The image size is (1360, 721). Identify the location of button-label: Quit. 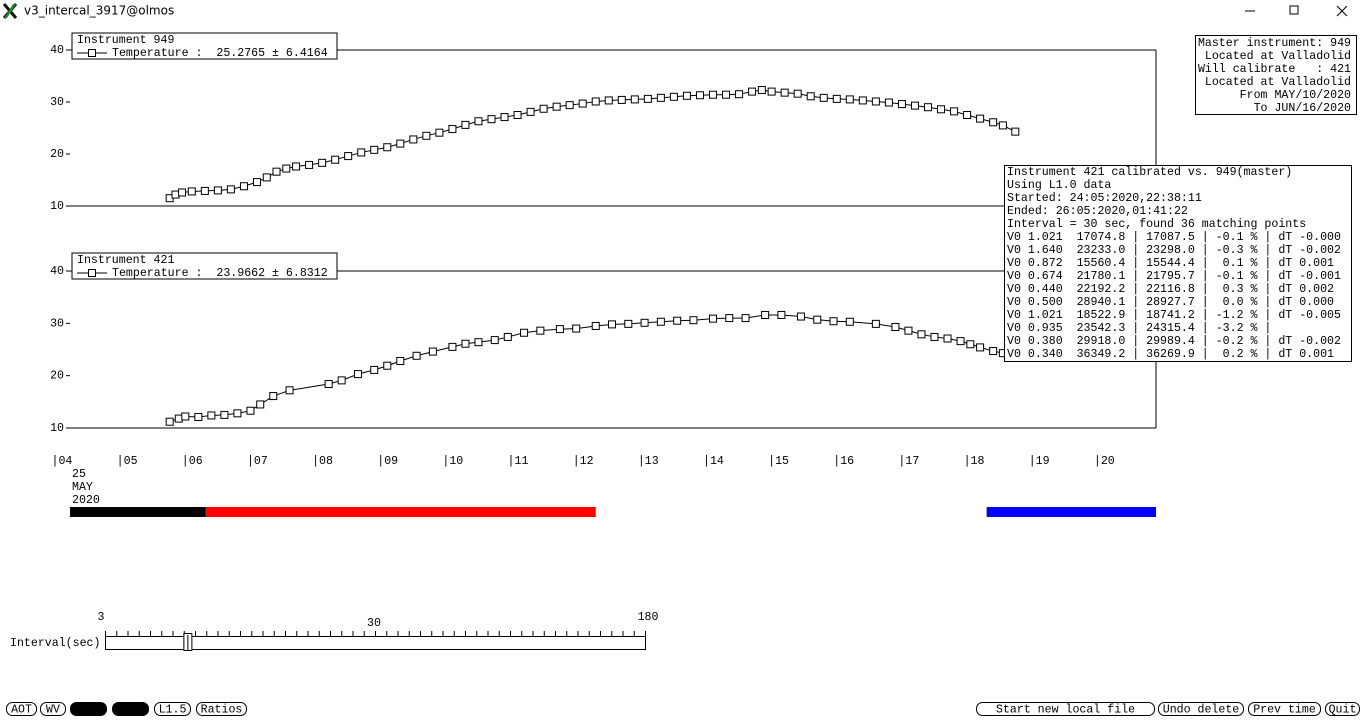
(1343, 710).